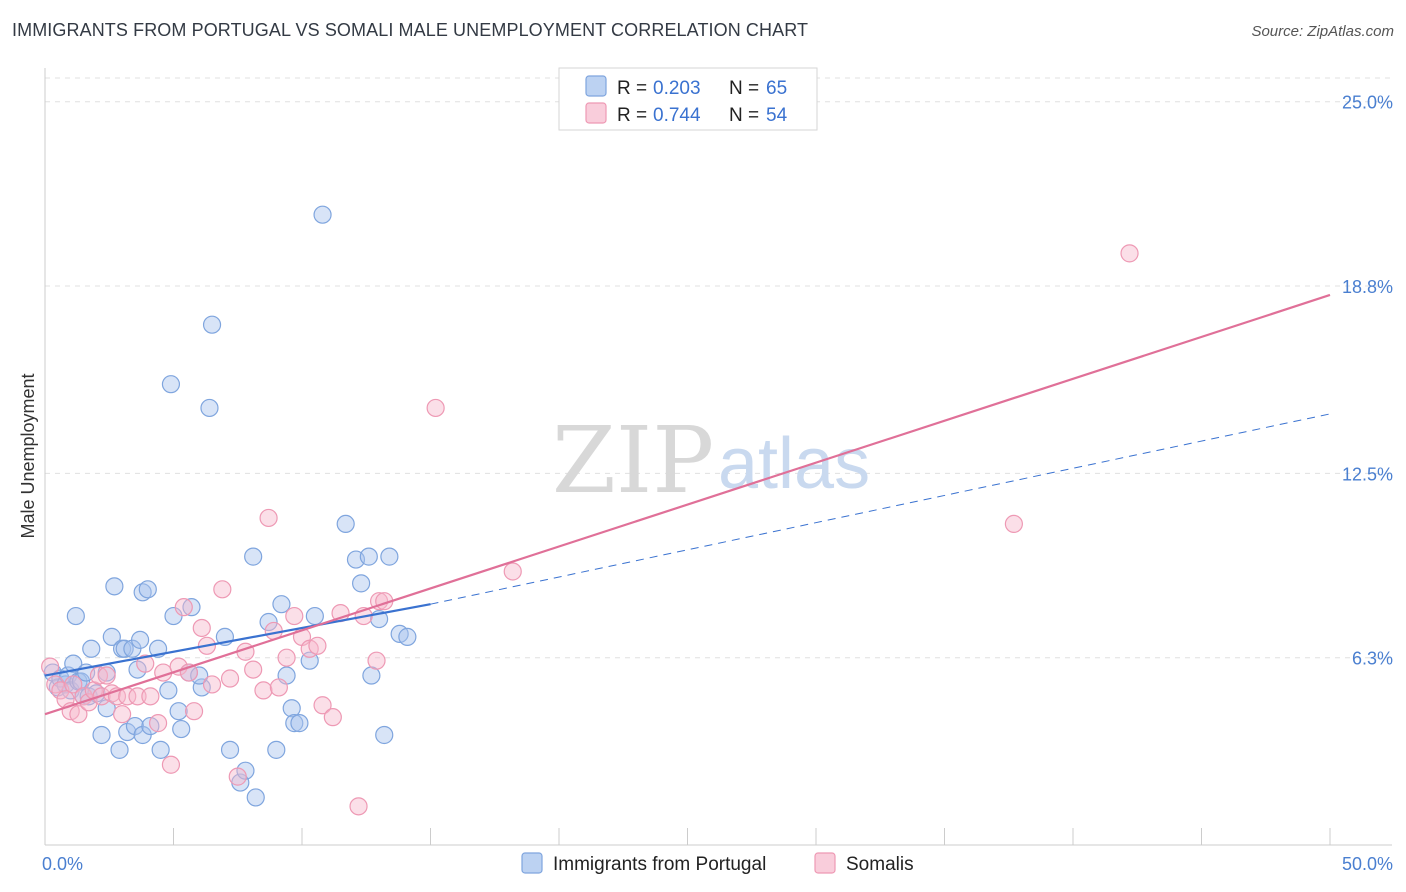 This screenshot has width=1406, height=892. I want to click on source-credit: Source: ZipAtlas.com, so click(1322, 31).